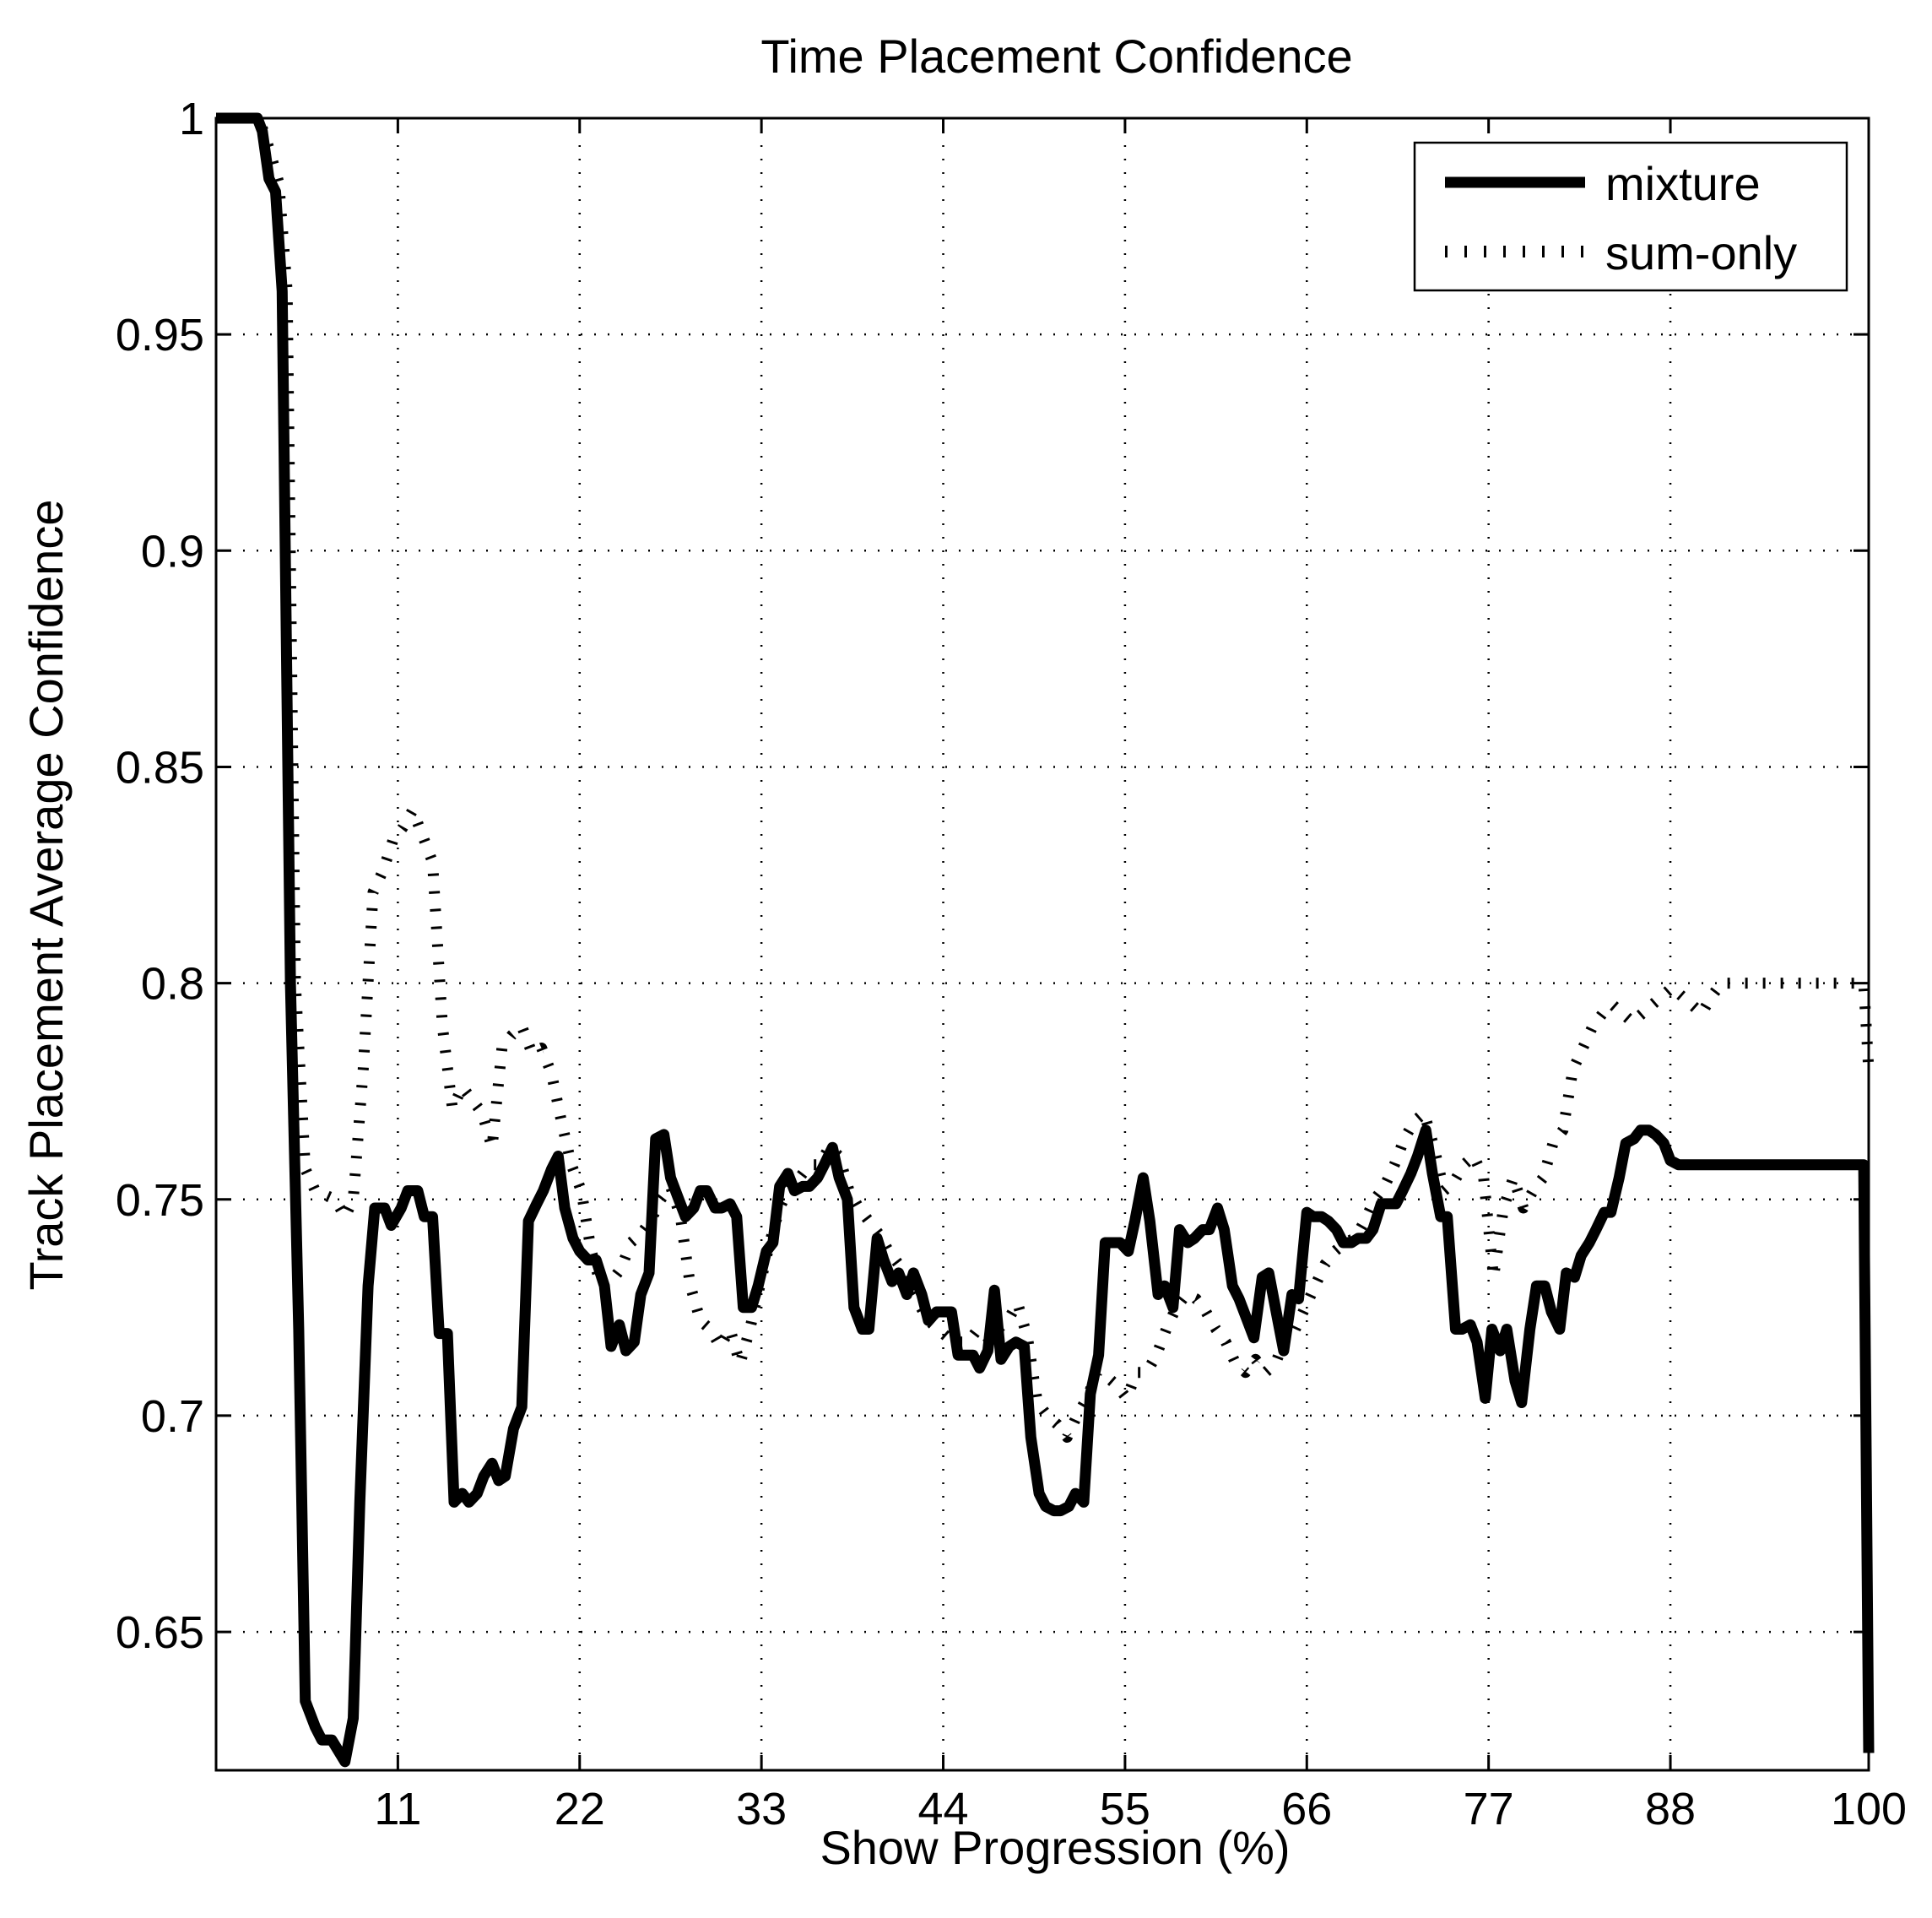 The width and height of the screenshot is (1932, 1918). What do you see at coordinates (761, 1809) in the screenshot?
I see `x-tick-label: 33` at bounding box center [761, 1809].